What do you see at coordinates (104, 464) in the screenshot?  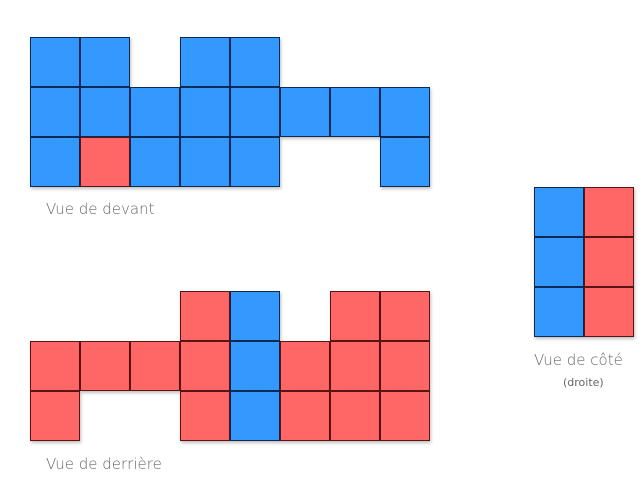 I see `back-view-label: Vue de derrière` at bounding box center [104, 464].